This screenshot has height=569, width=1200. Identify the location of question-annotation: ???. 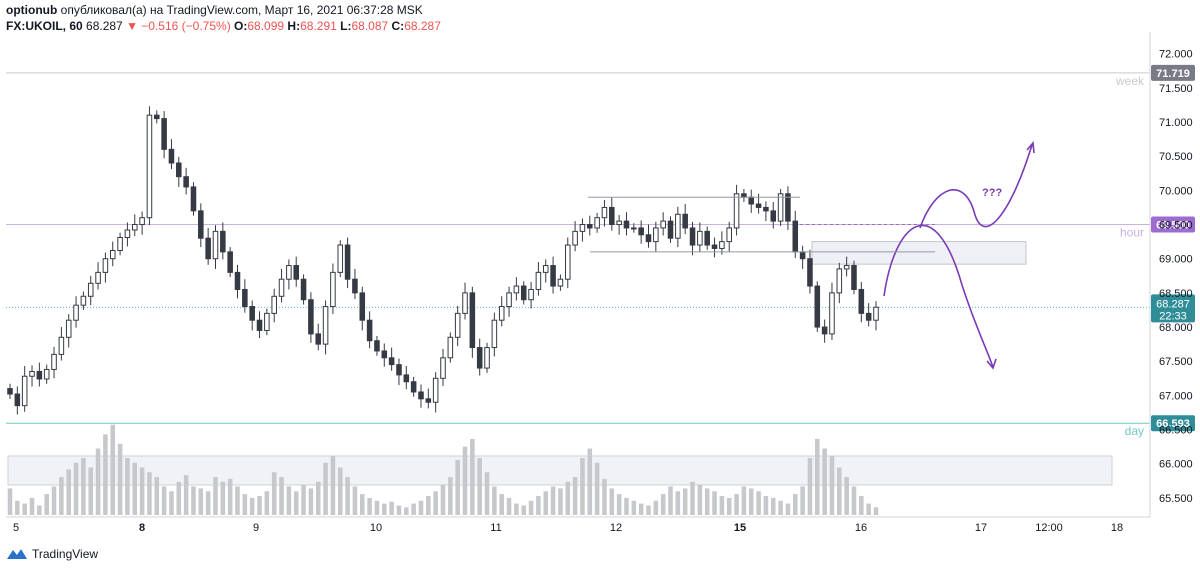
(992, 193).